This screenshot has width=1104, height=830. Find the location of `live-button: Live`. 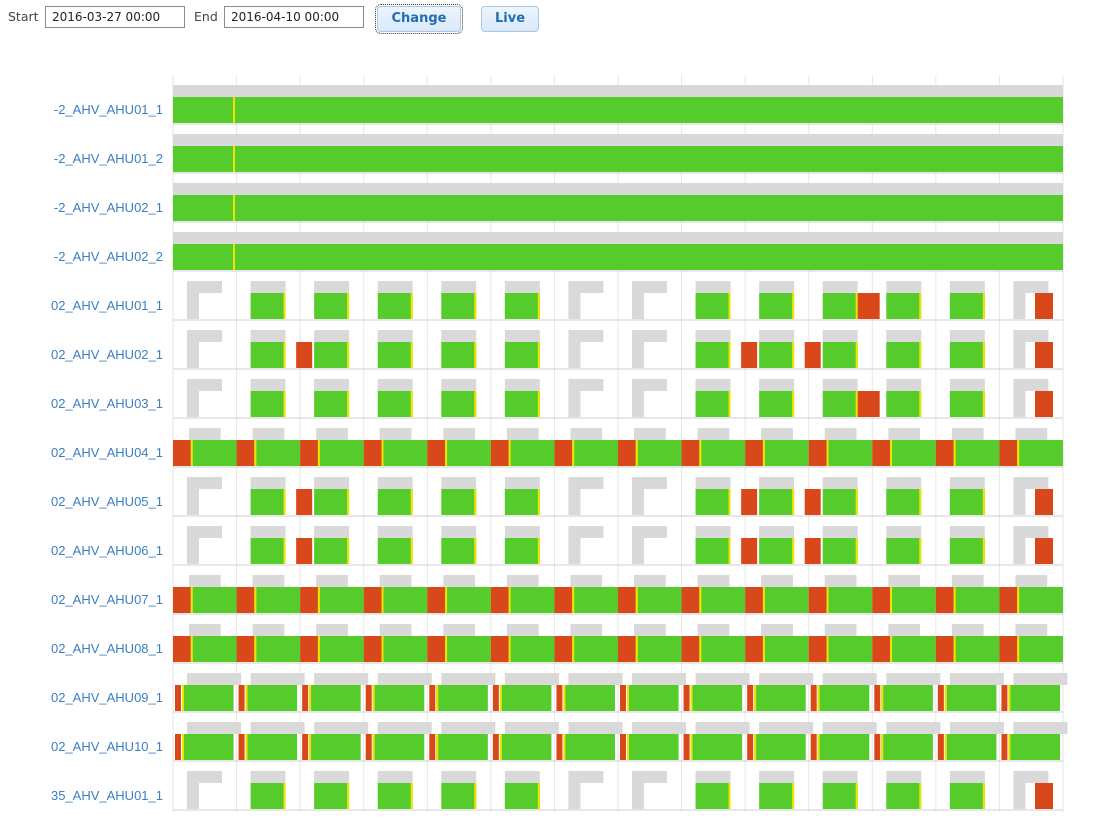

live-button: Live is located at coordinates (510, 19).